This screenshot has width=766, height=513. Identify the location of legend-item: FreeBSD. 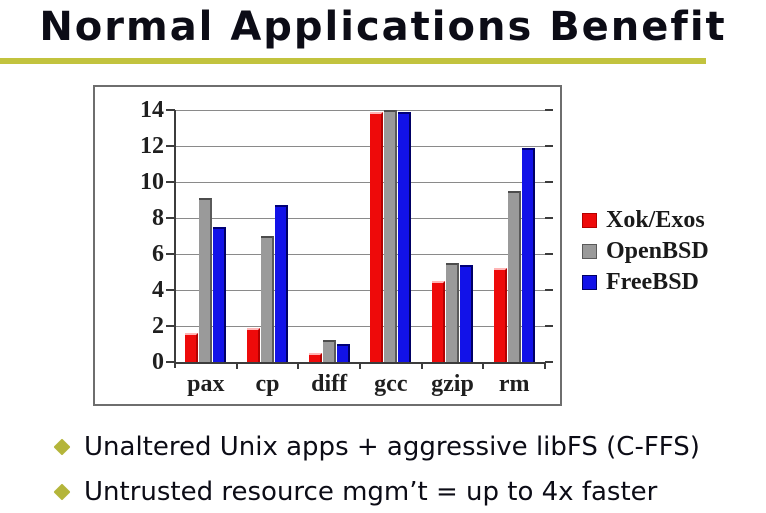
(645, 282).